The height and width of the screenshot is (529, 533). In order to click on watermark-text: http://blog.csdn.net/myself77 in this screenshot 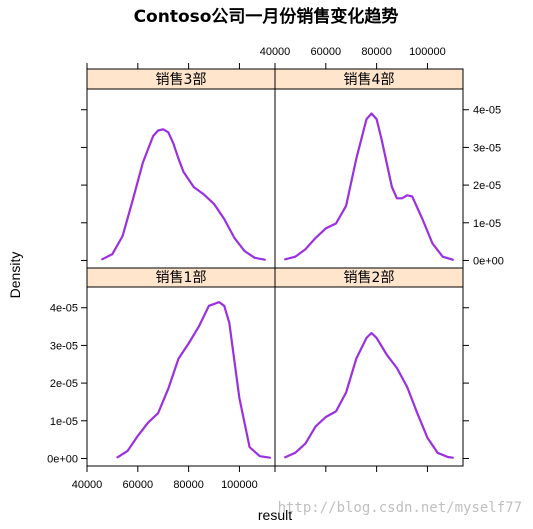, I will do `click(400, 508)`.